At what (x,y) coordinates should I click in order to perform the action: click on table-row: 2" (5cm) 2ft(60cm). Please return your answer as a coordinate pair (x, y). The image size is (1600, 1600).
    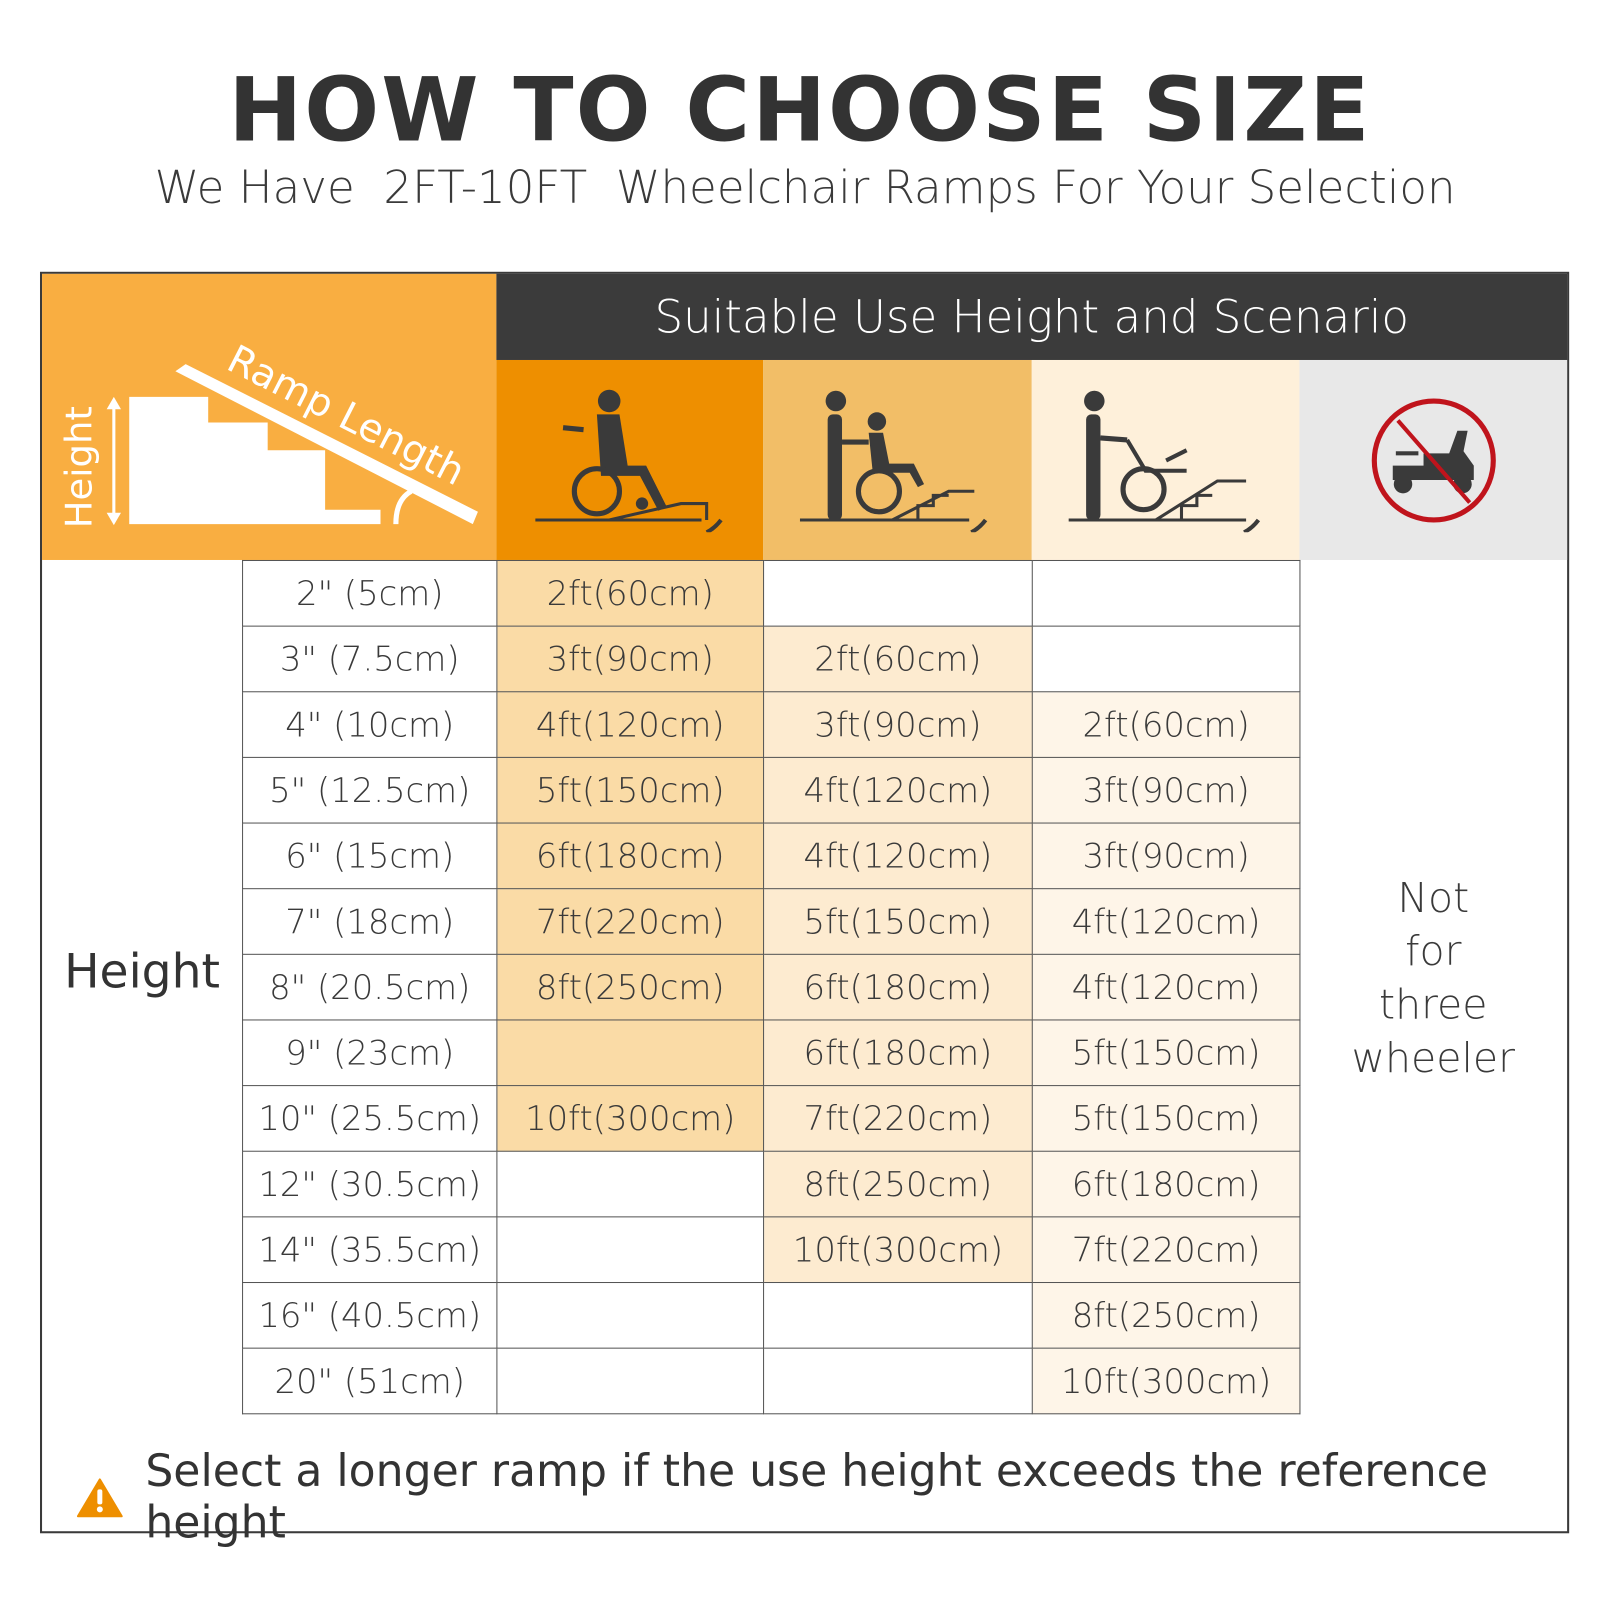
    Looking at the image, I should click on (771, 593).